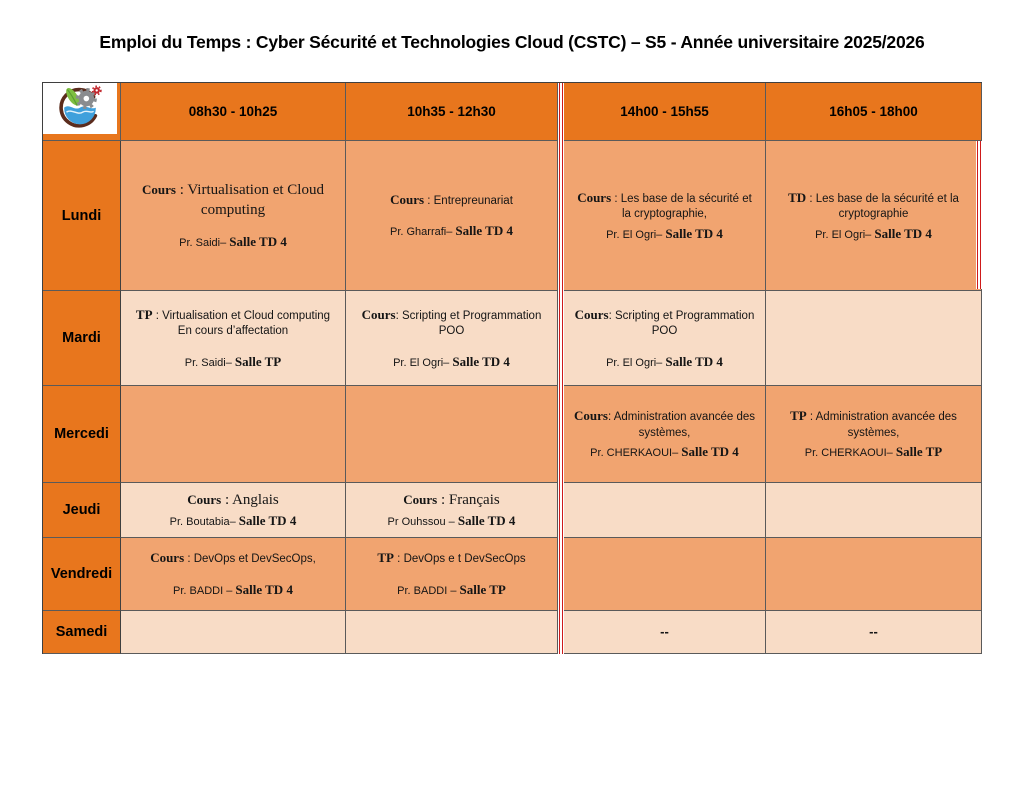 This screenshot has width=1024, height=791. Describe the element at coordinates (233, 112) in the screenshot. I see `time-header-1: 08h30 - 10h25` at that location.